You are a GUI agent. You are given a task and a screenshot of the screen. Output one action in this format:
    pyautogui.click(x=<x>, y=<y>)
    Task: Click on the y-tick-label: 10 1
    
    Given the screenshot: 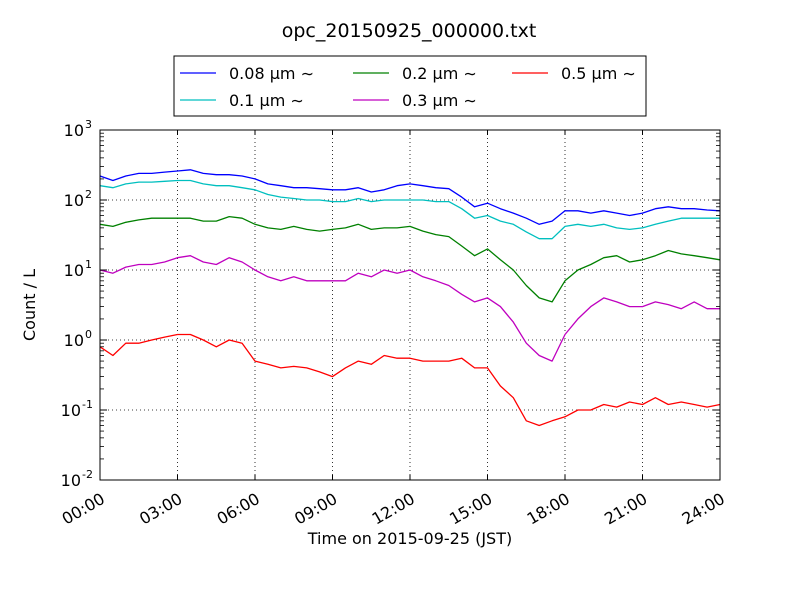 What is the action you would take?
    pyautogui.click(x=78, y=269)
    